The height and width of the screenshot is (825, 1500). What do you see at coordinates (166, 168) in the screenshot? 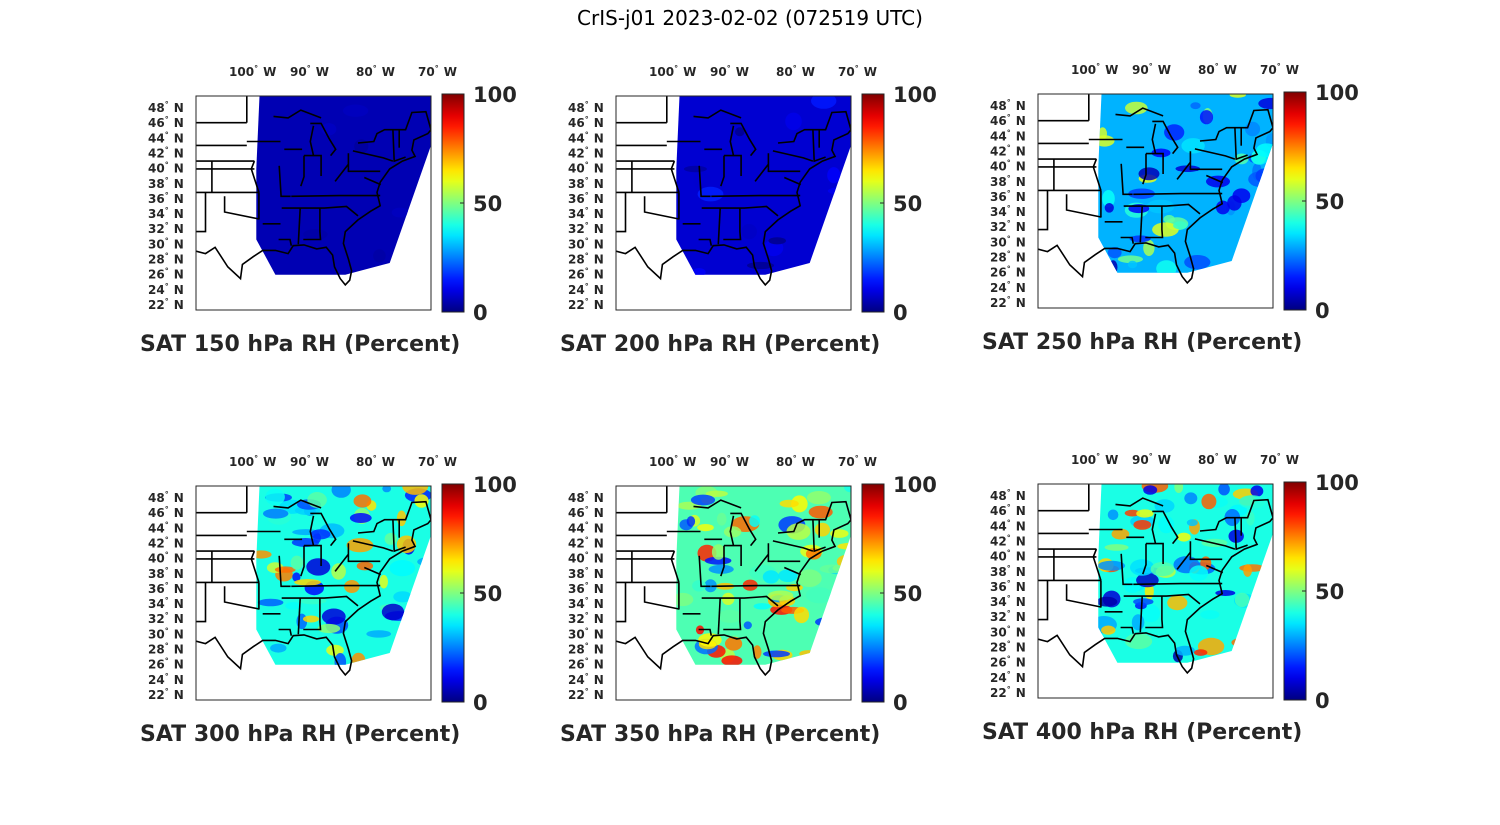
I see `lat-tick-label: 40° N` at bounding box center [166, 168].